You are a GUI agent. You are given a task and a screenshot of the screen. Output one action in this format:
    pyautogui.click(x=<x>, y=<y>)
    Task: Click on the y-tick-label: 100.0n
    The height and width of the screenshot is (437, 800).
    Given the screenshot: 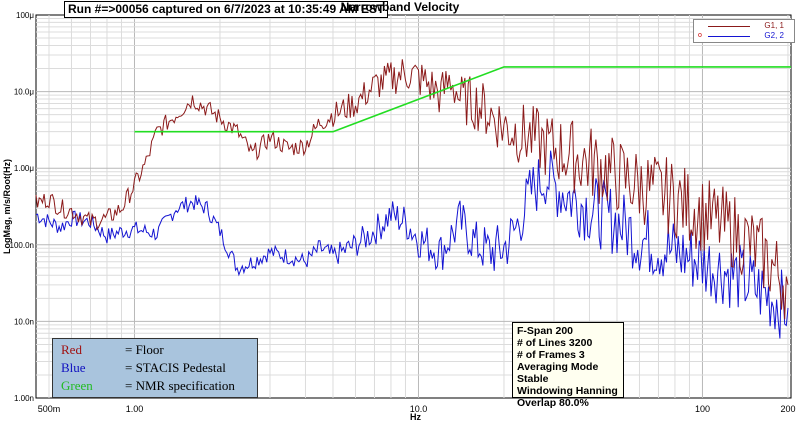 What is the action you would take?
    pyautogui.click(x=22, y=245)
    